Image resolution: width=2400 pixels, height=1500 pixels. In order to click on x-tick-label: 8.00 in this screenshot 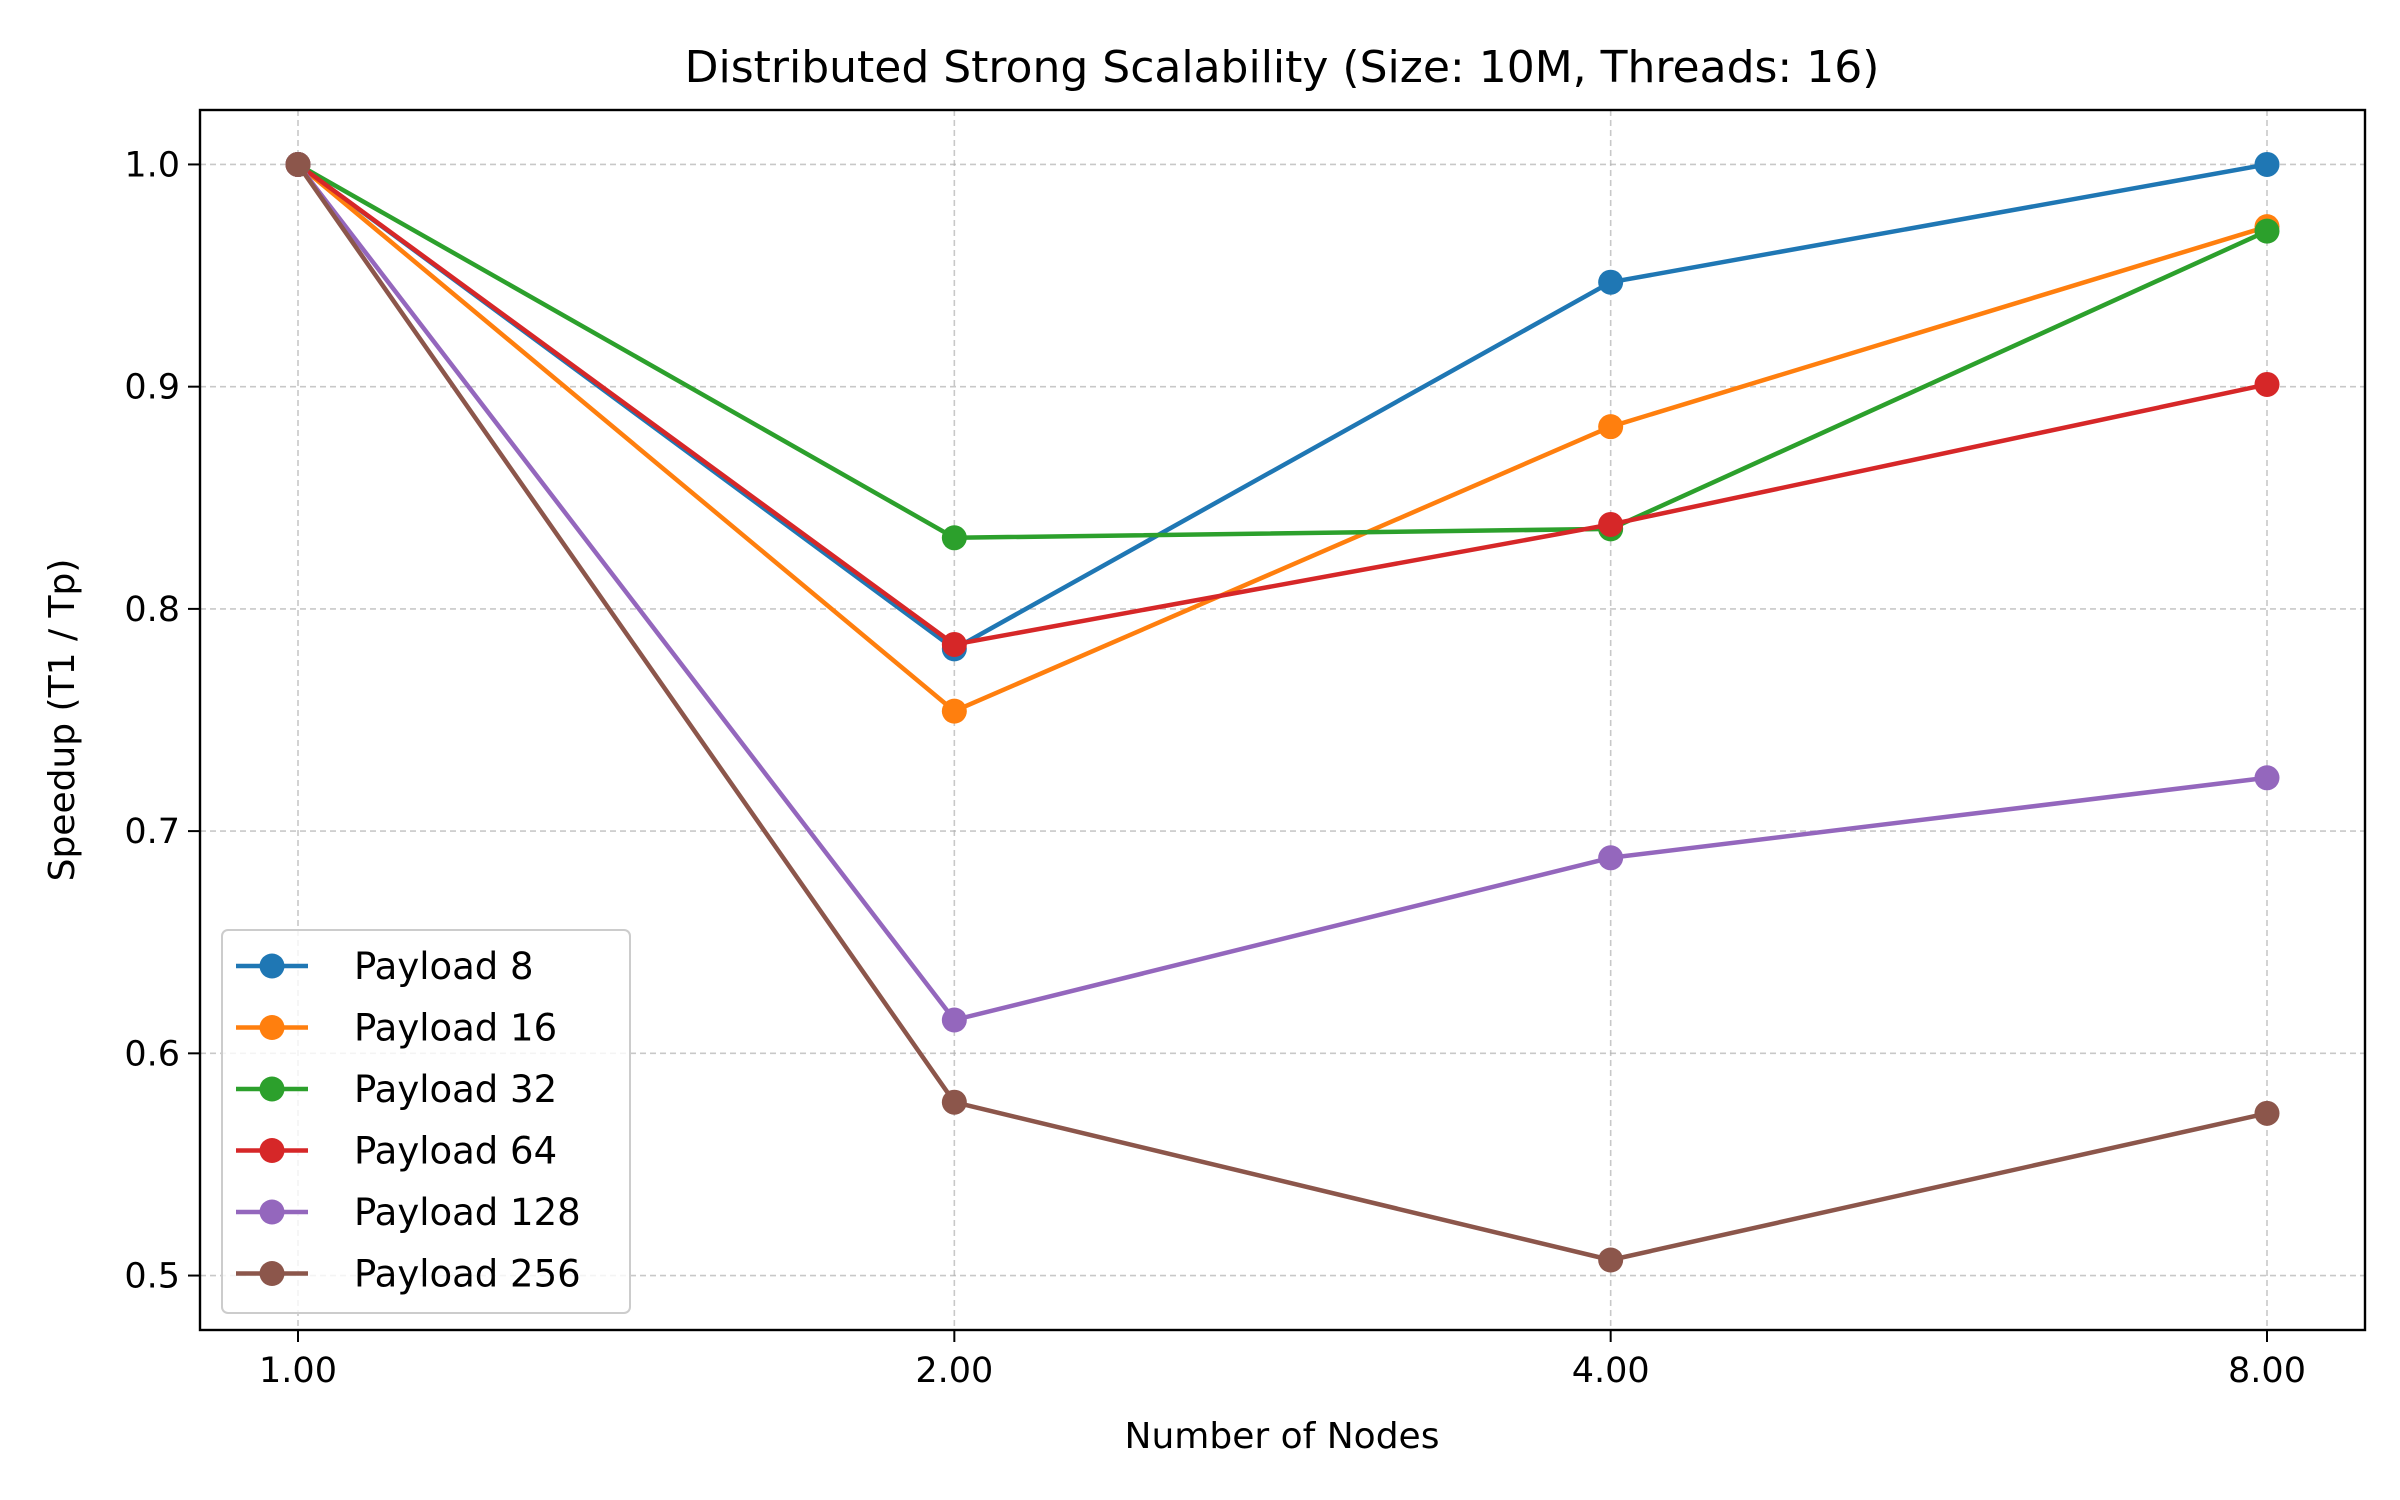, I will do `click(2267, 1371)`.